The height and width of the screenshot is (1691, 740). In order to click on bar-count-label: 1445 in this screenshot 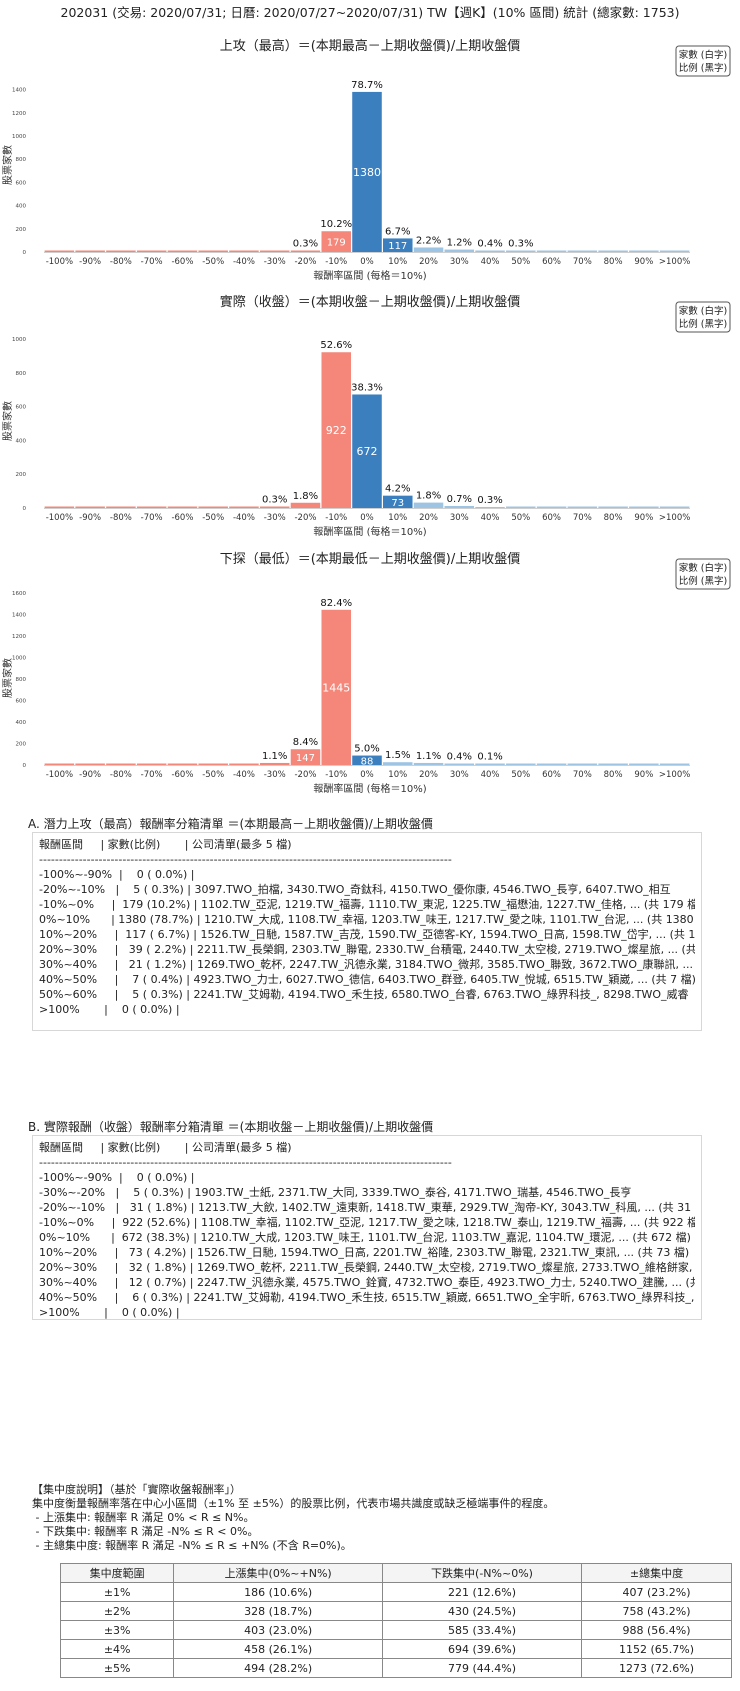, I will do `click(336, 687)`.